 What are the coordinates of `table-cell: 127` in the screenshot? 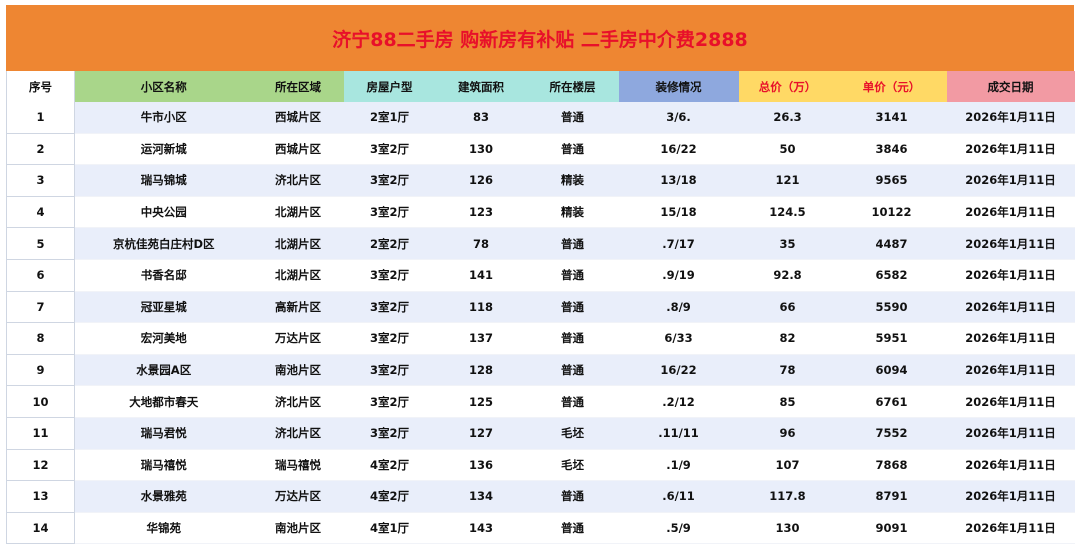 It's located at (481, 433).